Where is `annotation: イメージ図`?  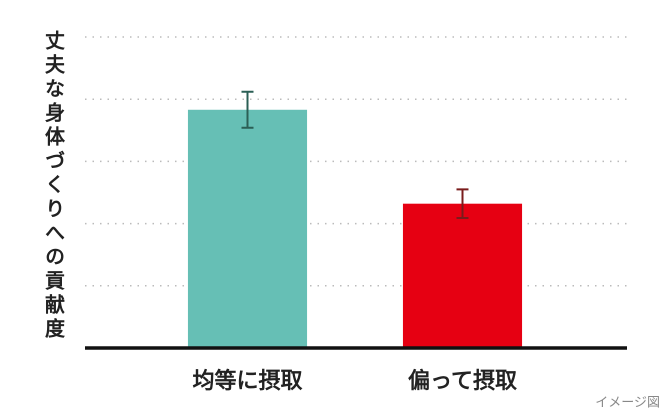
annotation: イメージ図 is located at coordinates (627, 403).